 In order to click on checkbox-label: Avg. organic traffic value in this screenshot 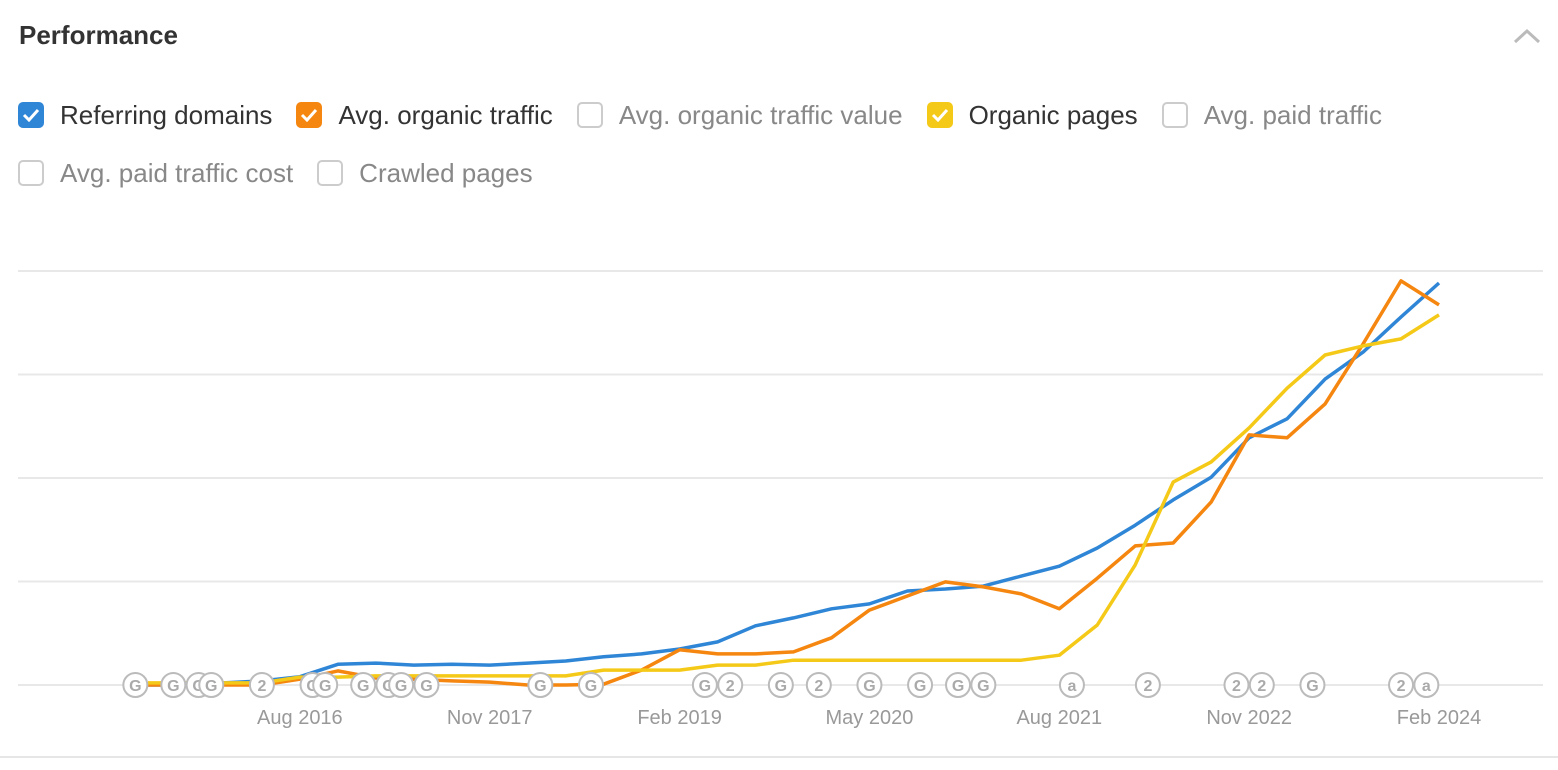, I will do `click(760, 114)`.